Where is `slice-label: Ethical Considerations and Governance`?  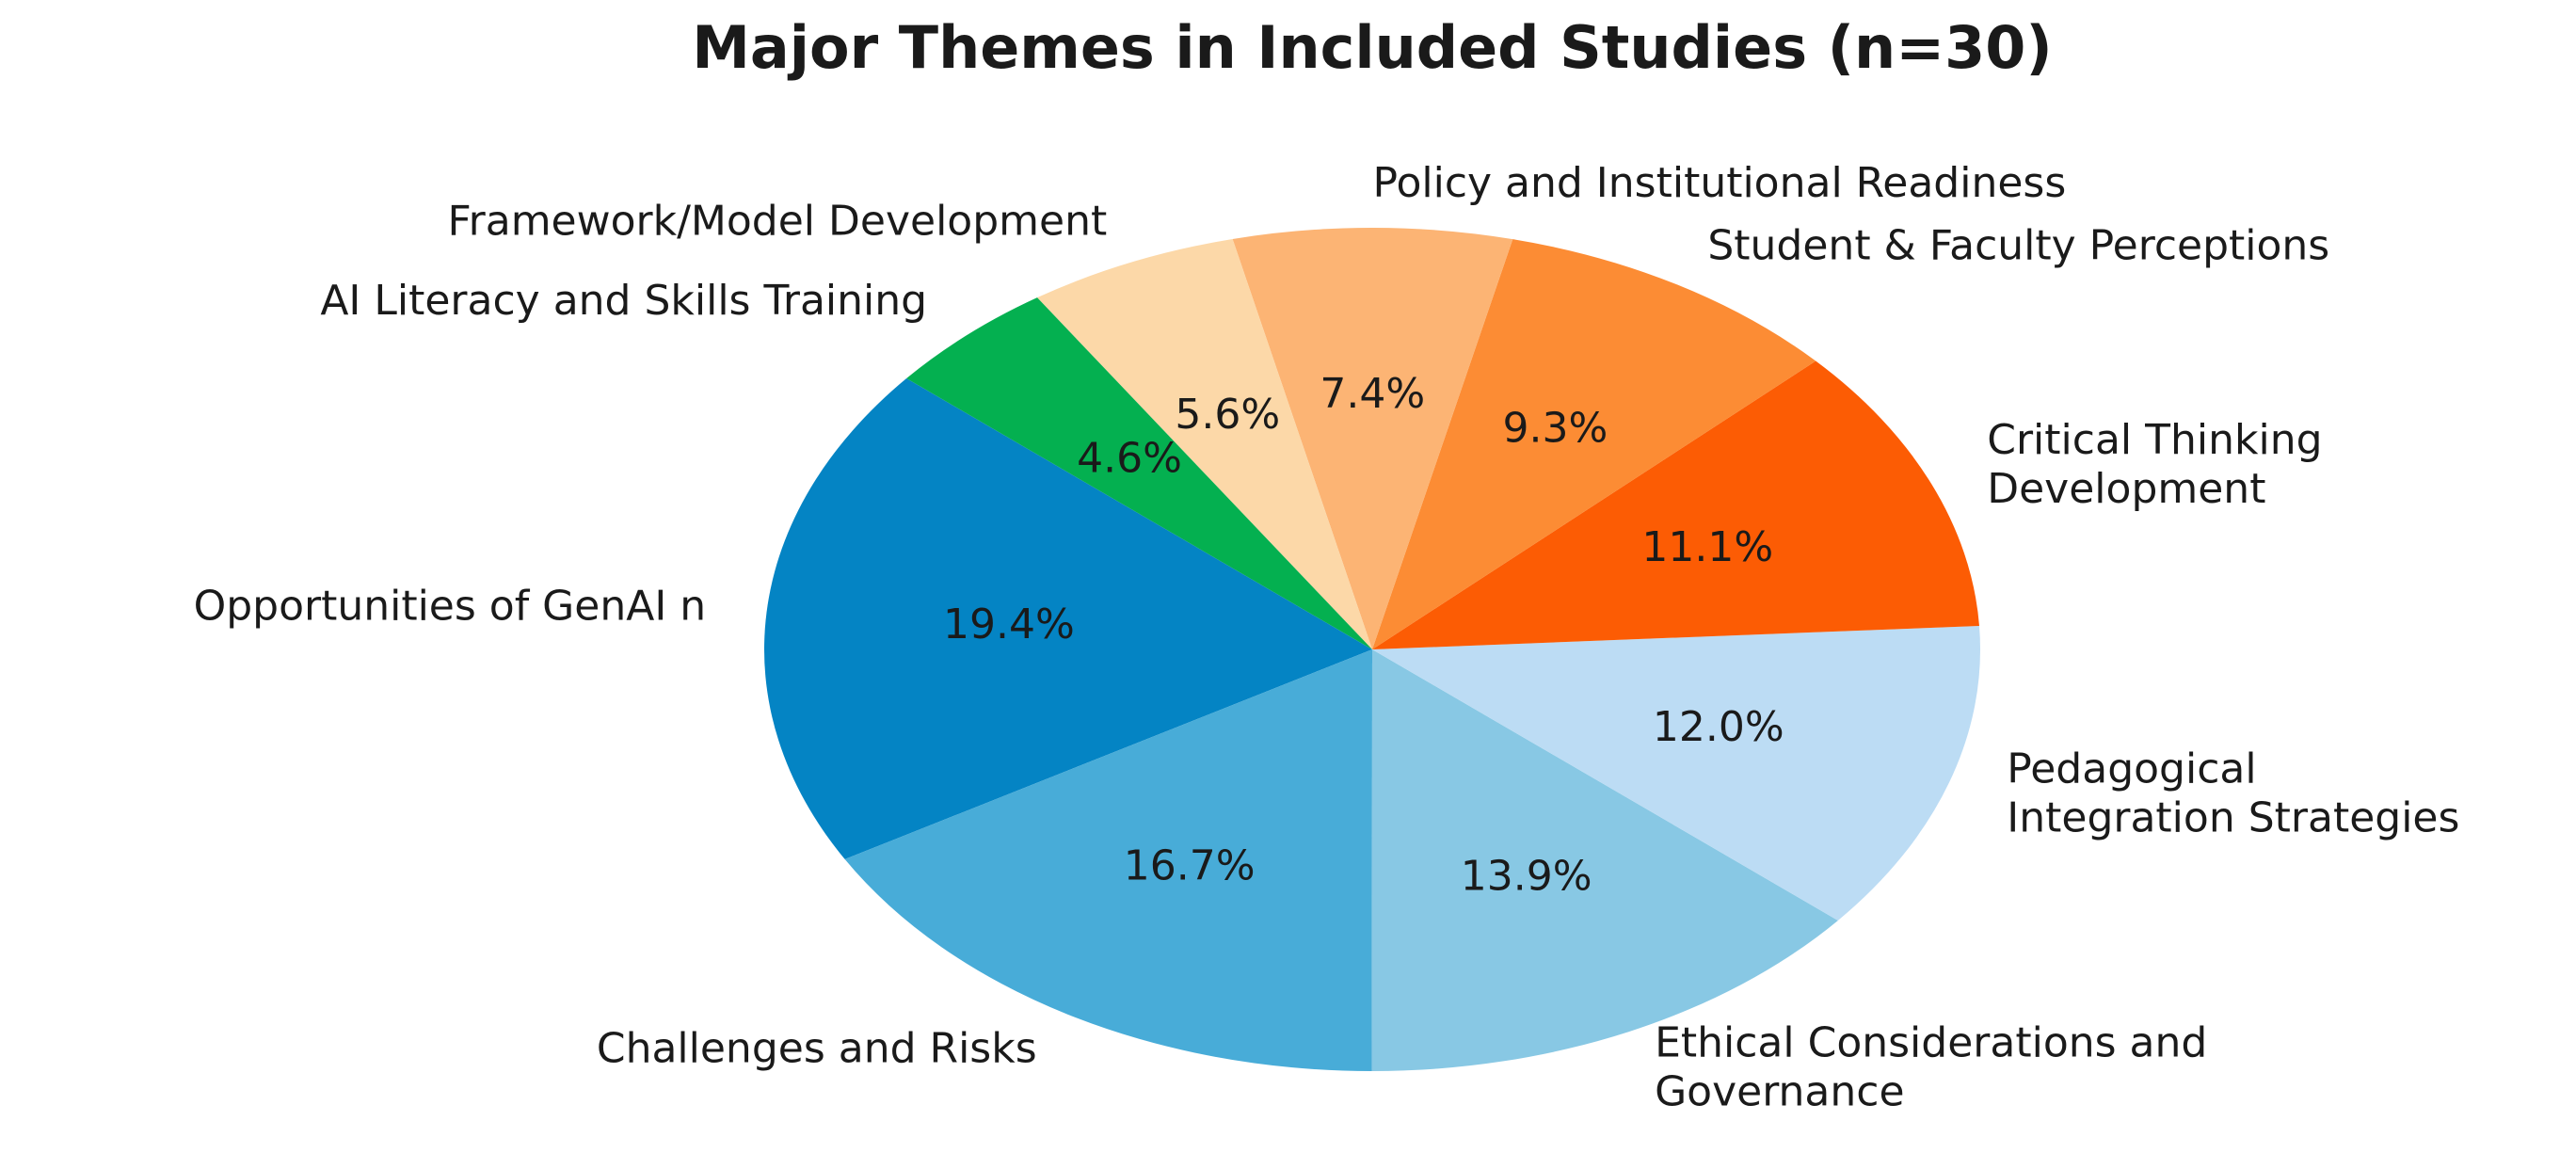 slice-label: Ethical Considerations and Governance is located at coordinates (1931, 1067).